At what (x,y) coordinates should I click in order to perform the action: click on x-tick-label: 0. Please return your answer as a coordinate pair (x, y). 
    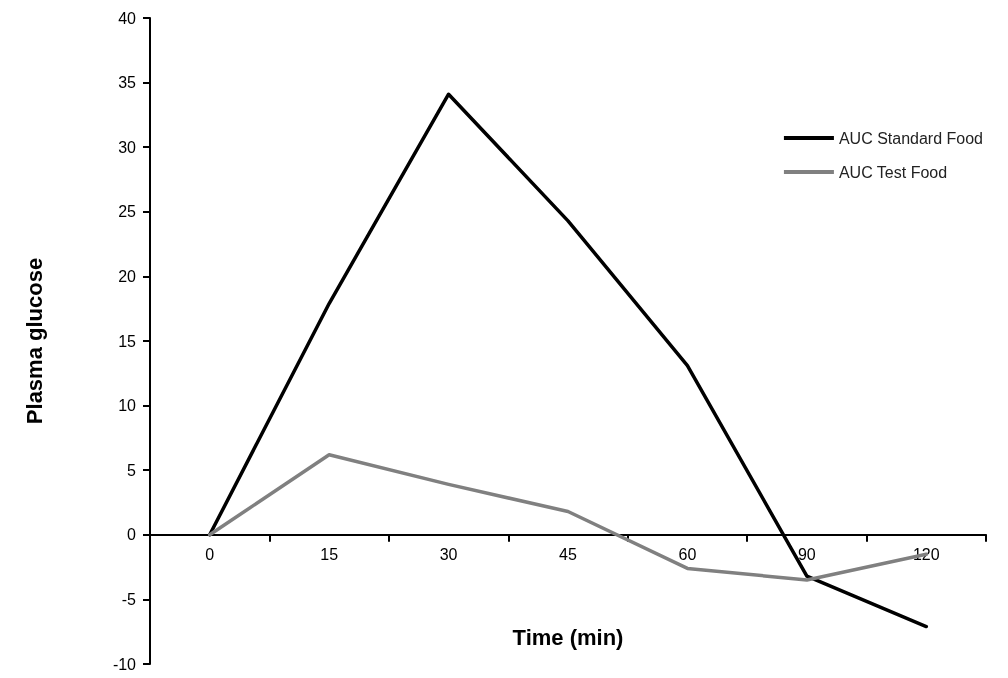
    Looking at the image, I should click on (210, 555).